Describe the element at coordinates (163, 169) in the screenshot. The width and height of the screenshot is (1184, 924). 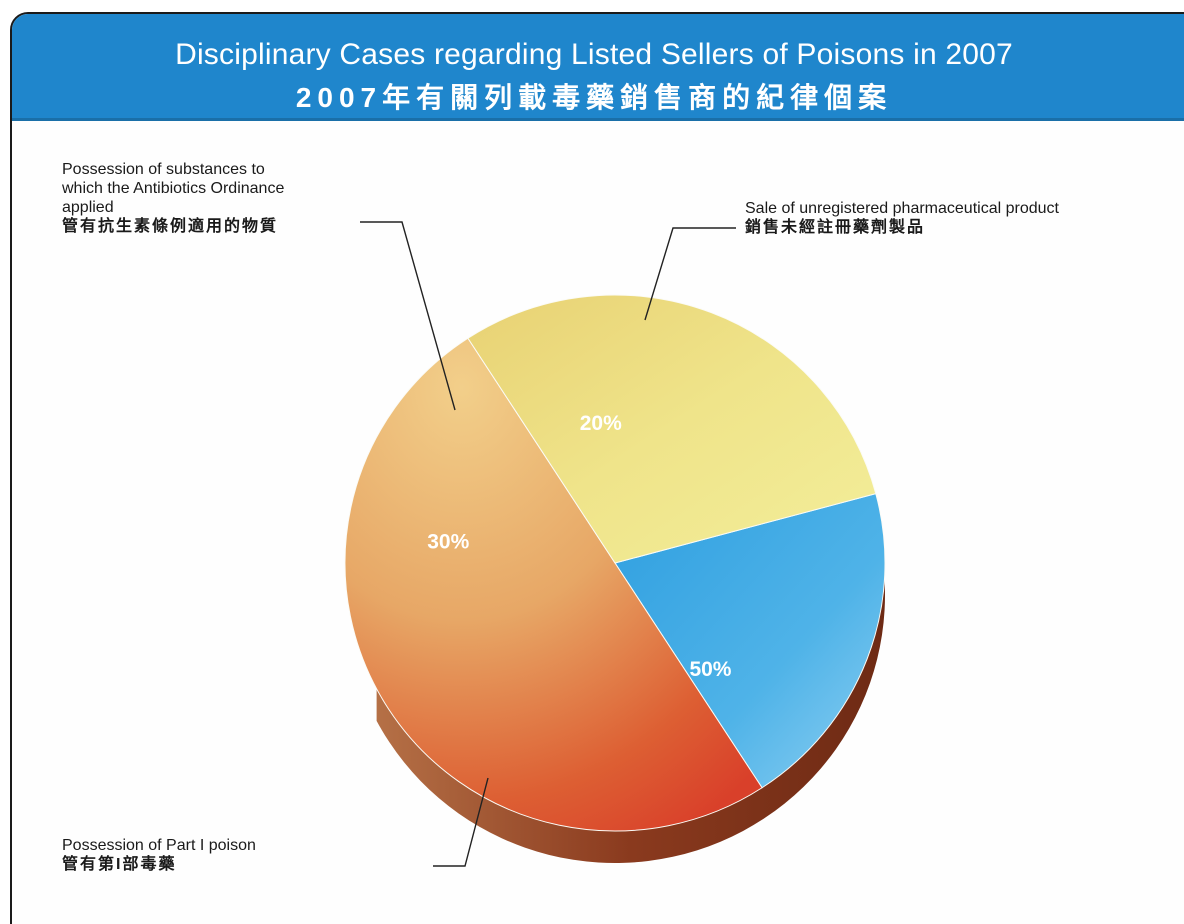
I see `slice-label-english-line: Possession of substances to` at that location.